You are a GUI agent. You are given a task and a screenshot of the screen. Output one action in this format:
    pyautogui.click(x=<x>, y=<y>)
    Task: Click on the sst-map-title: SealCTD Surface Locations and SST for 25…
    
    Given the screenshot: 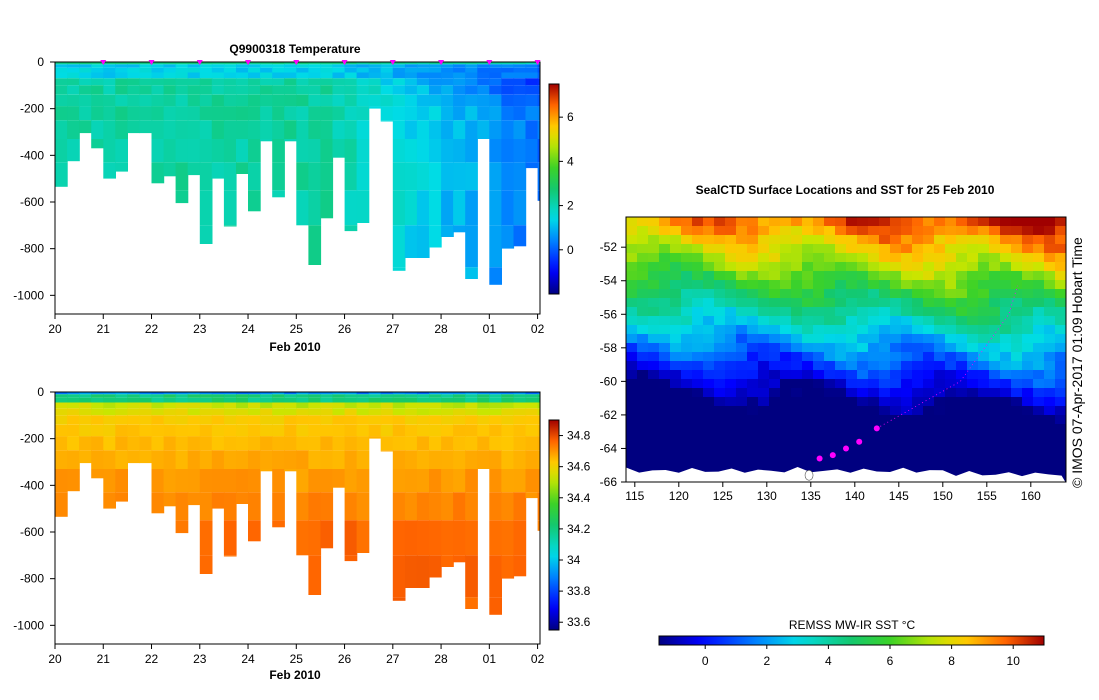 What is the action you would take?
    pyautogui.click(x=845, y=190)
    